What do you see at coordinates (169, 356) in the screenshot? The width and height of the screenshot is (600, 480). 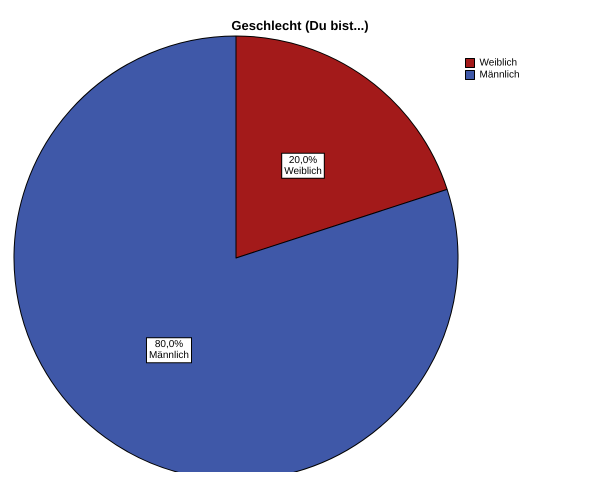 I see `slice-label: Männlich` at bounding box center [169, 356].